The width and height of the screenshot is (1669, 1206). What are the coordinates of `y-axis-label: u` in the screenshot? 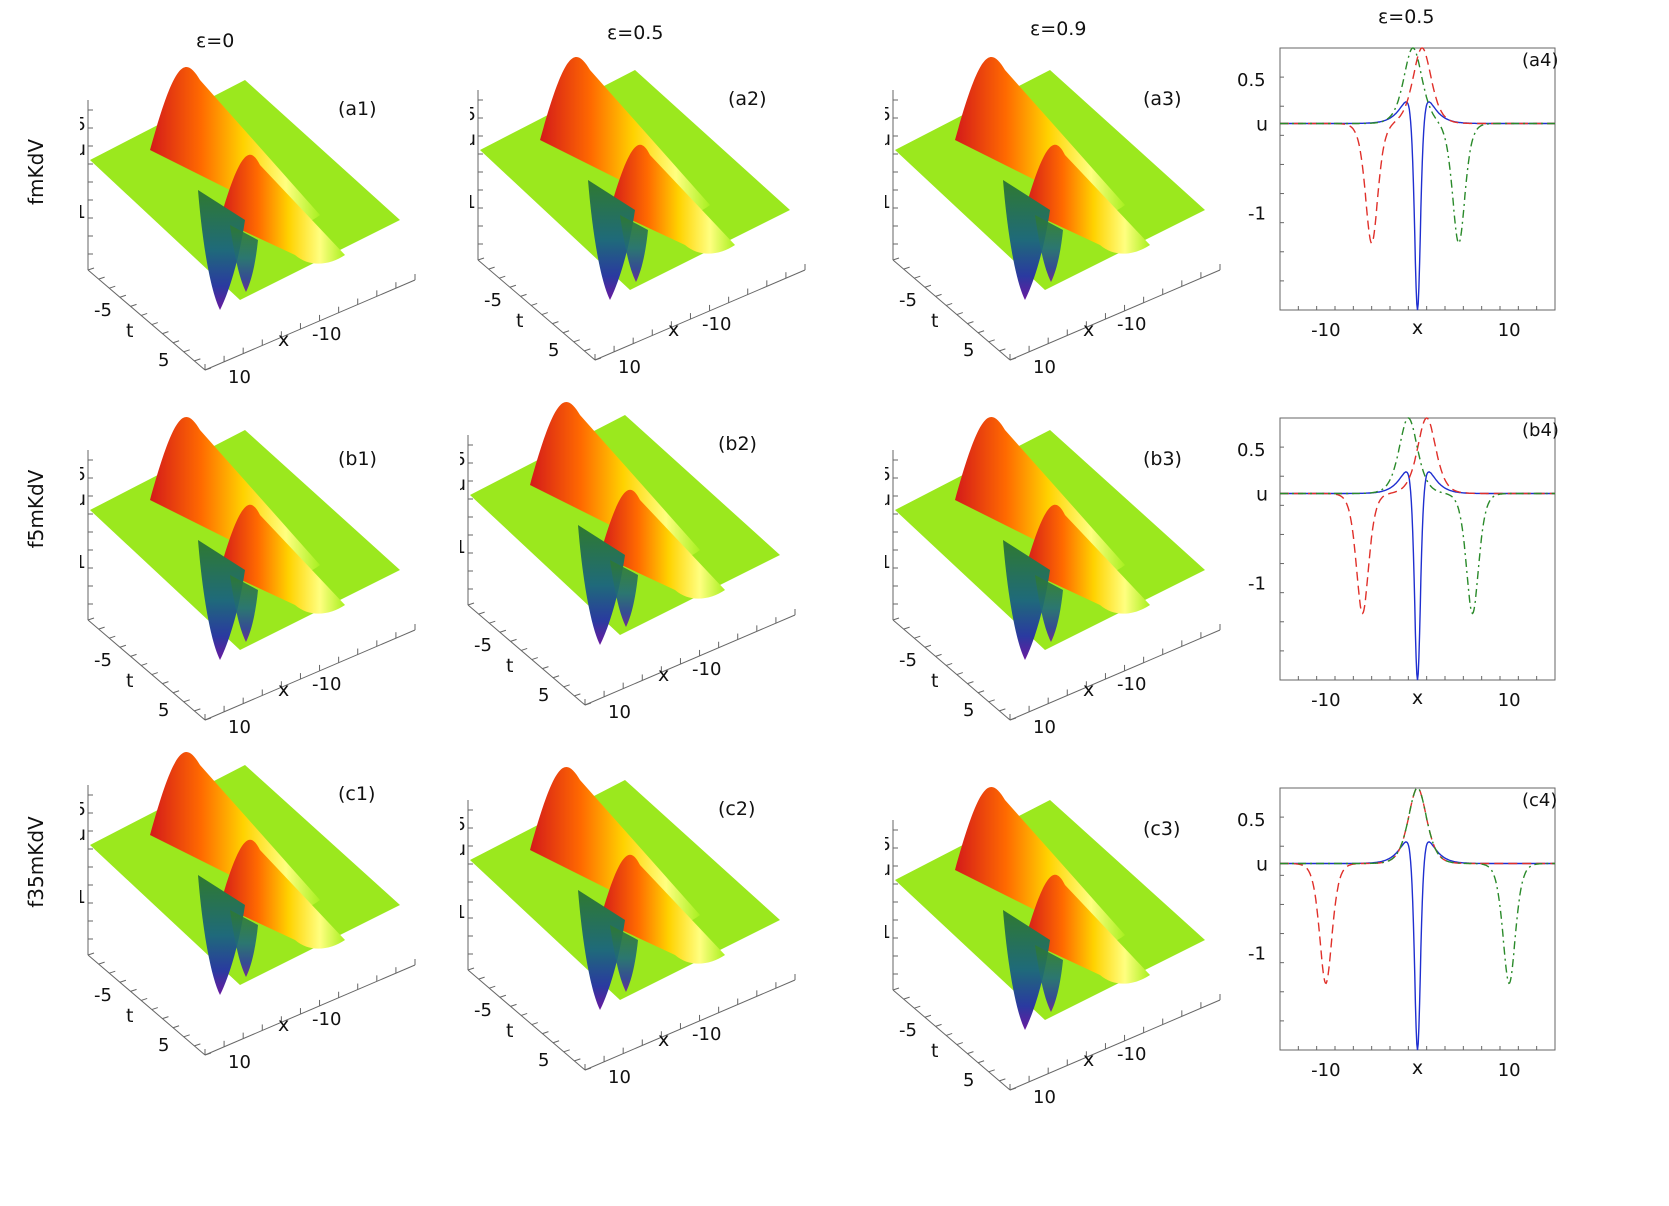 It's located at (1262, 494).